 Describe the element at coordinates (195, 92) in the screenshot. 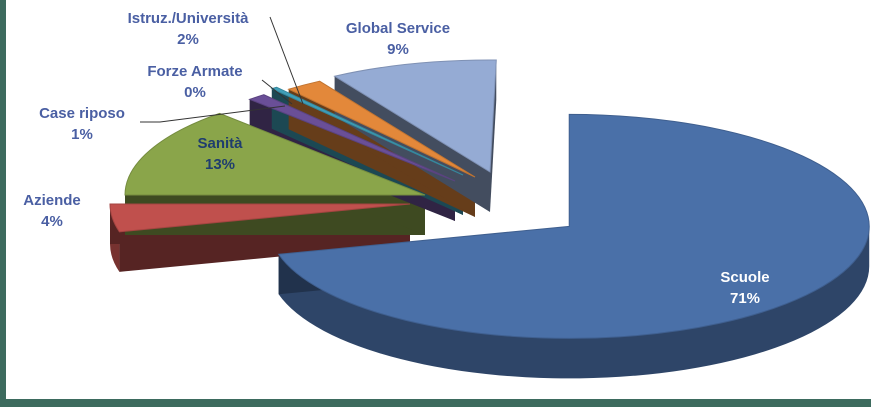

I see `data-label-value-4: 0%` at that location.